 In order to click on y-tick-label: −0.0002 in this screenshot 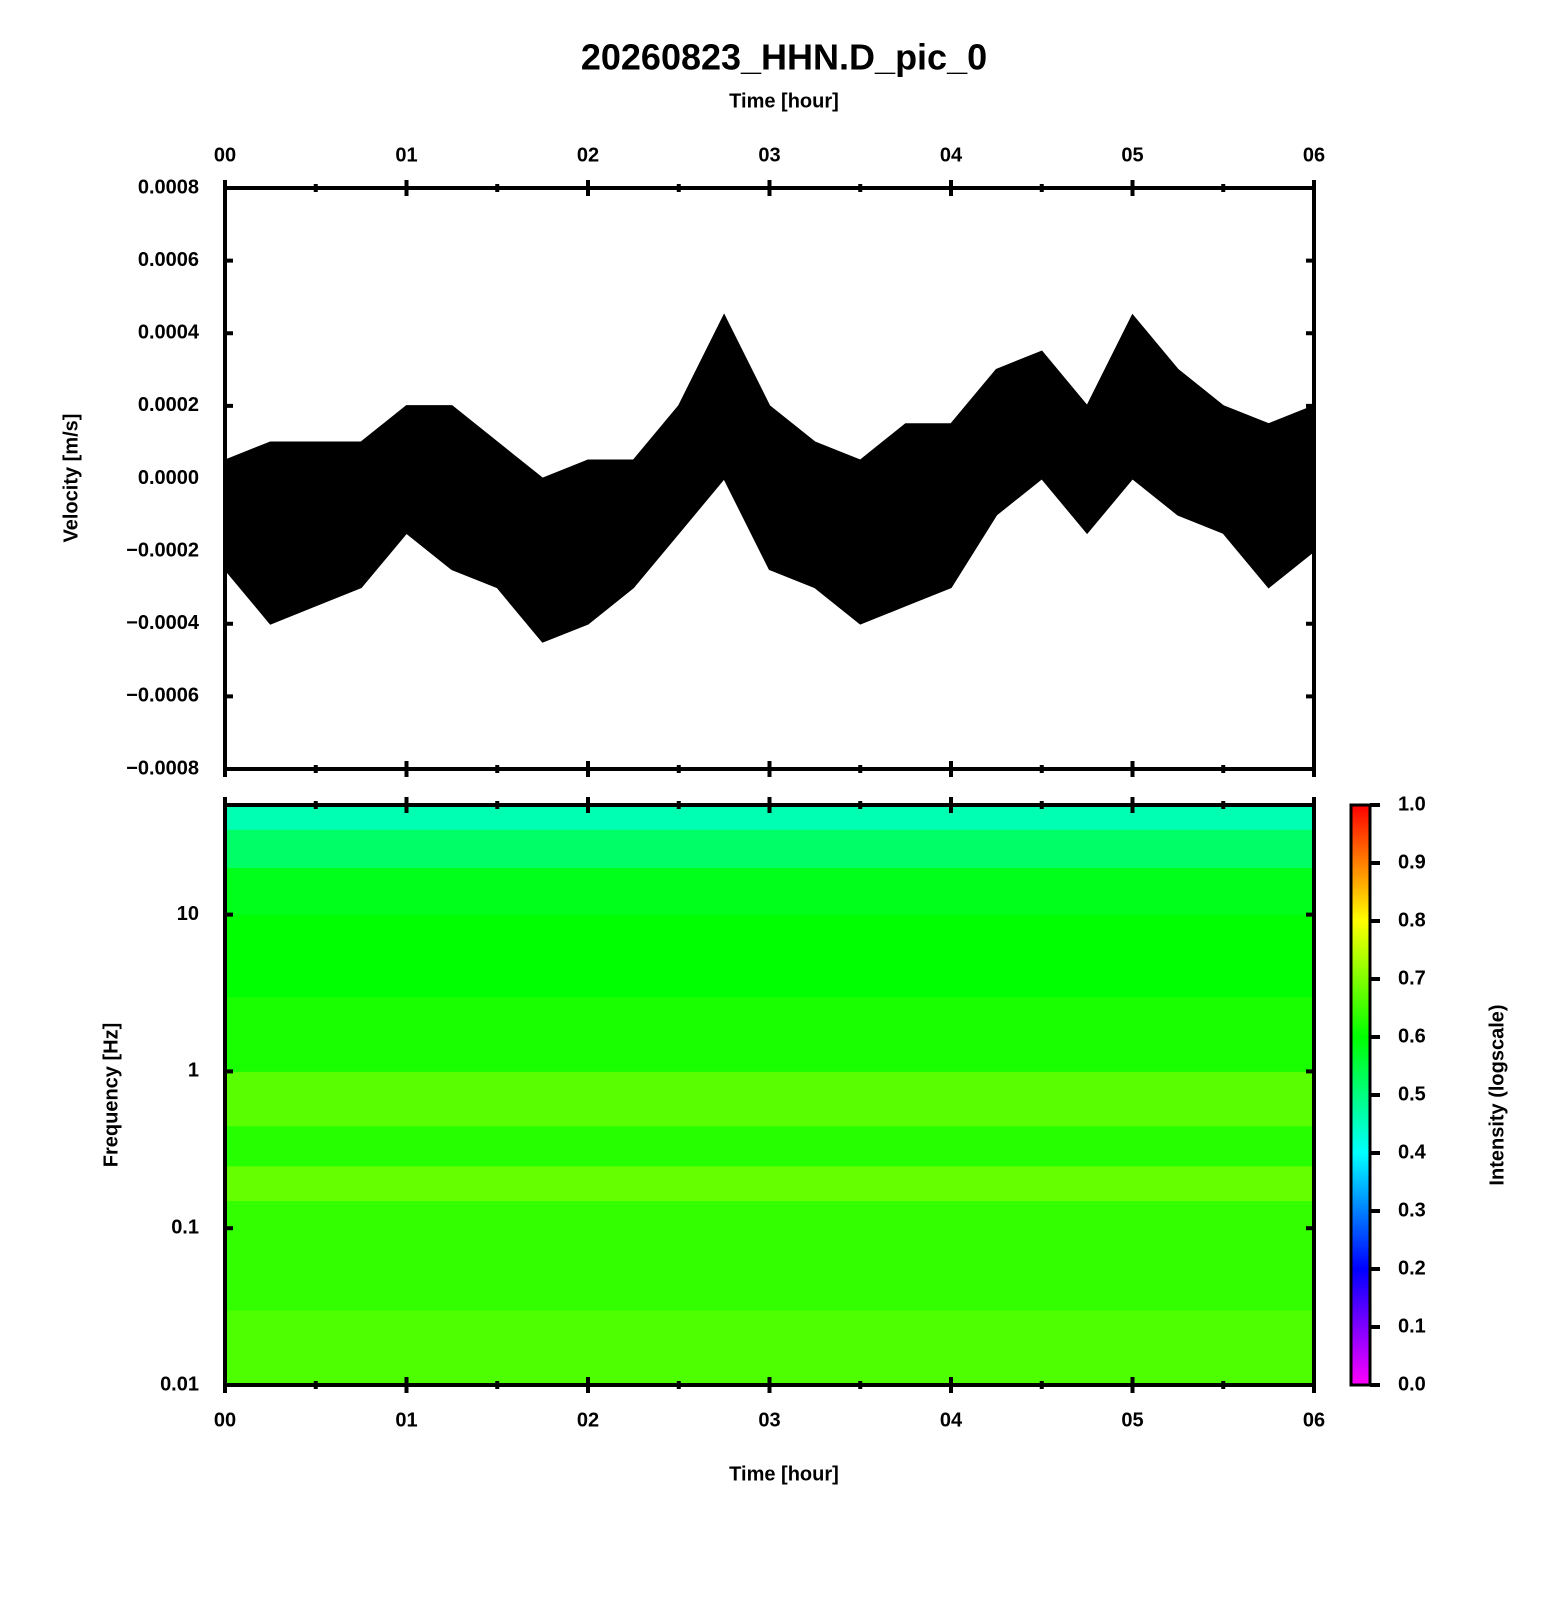, I will do `click(162, 550)`.